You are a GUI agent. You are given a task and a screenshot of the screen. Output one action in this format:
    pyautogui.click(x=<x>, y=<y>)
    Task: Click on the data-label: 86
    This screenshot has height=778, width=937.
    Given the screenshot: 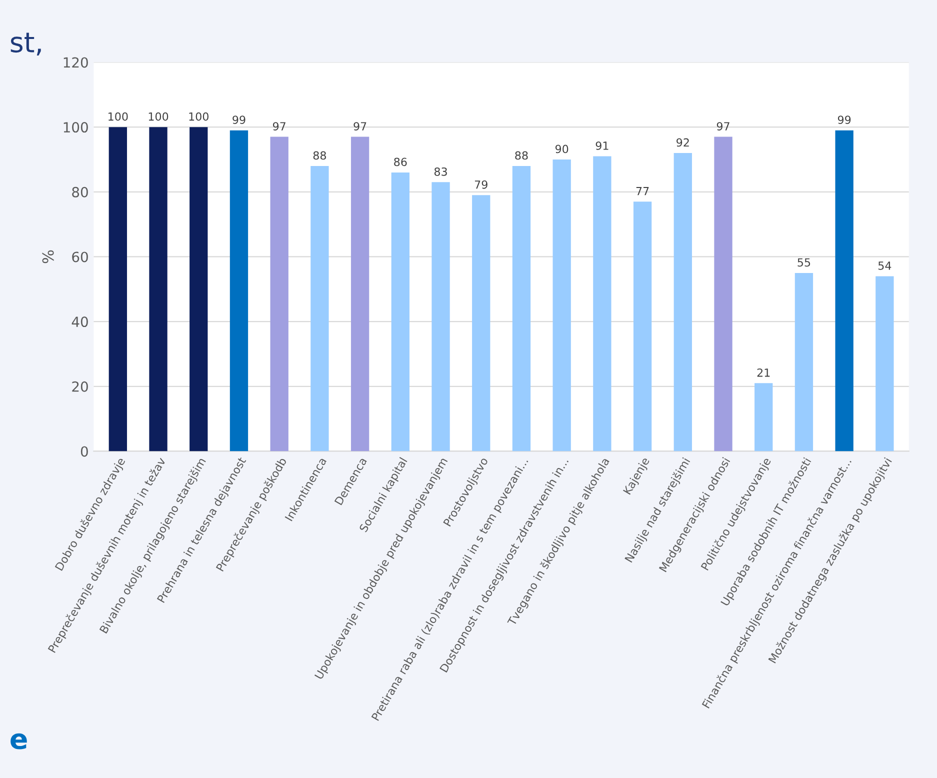 What is the action you would take?
    pyautogui.click(x=400, y=162)
    